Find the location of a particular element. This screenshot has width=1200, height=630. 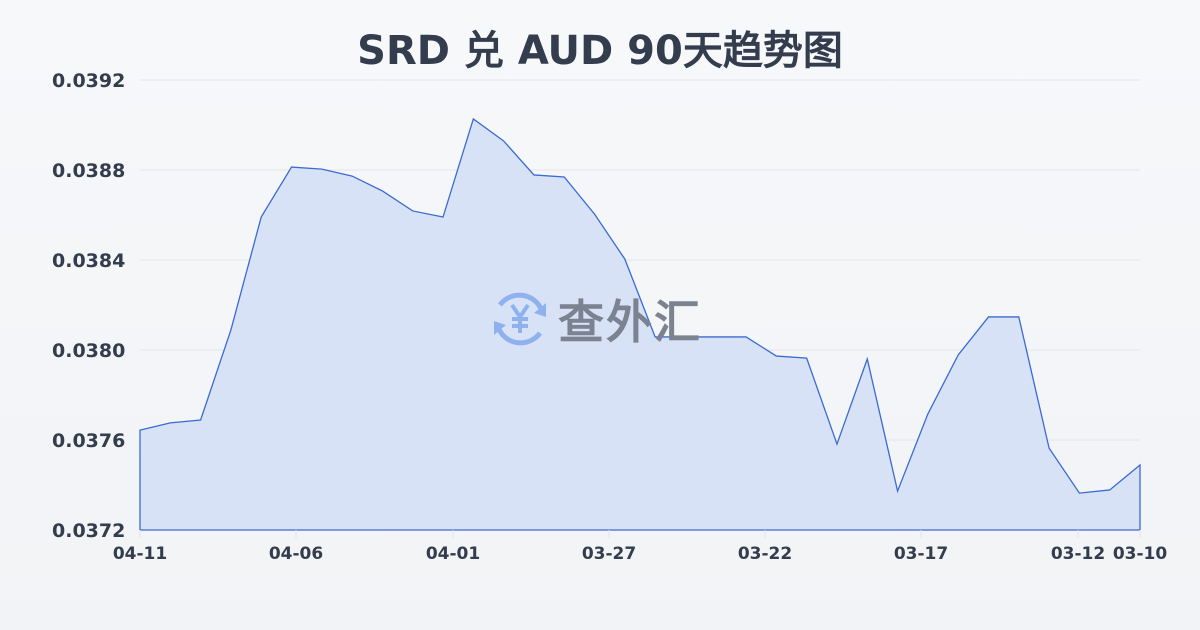

x-tick-label: 04-11 is located at coordinates (140, 554).